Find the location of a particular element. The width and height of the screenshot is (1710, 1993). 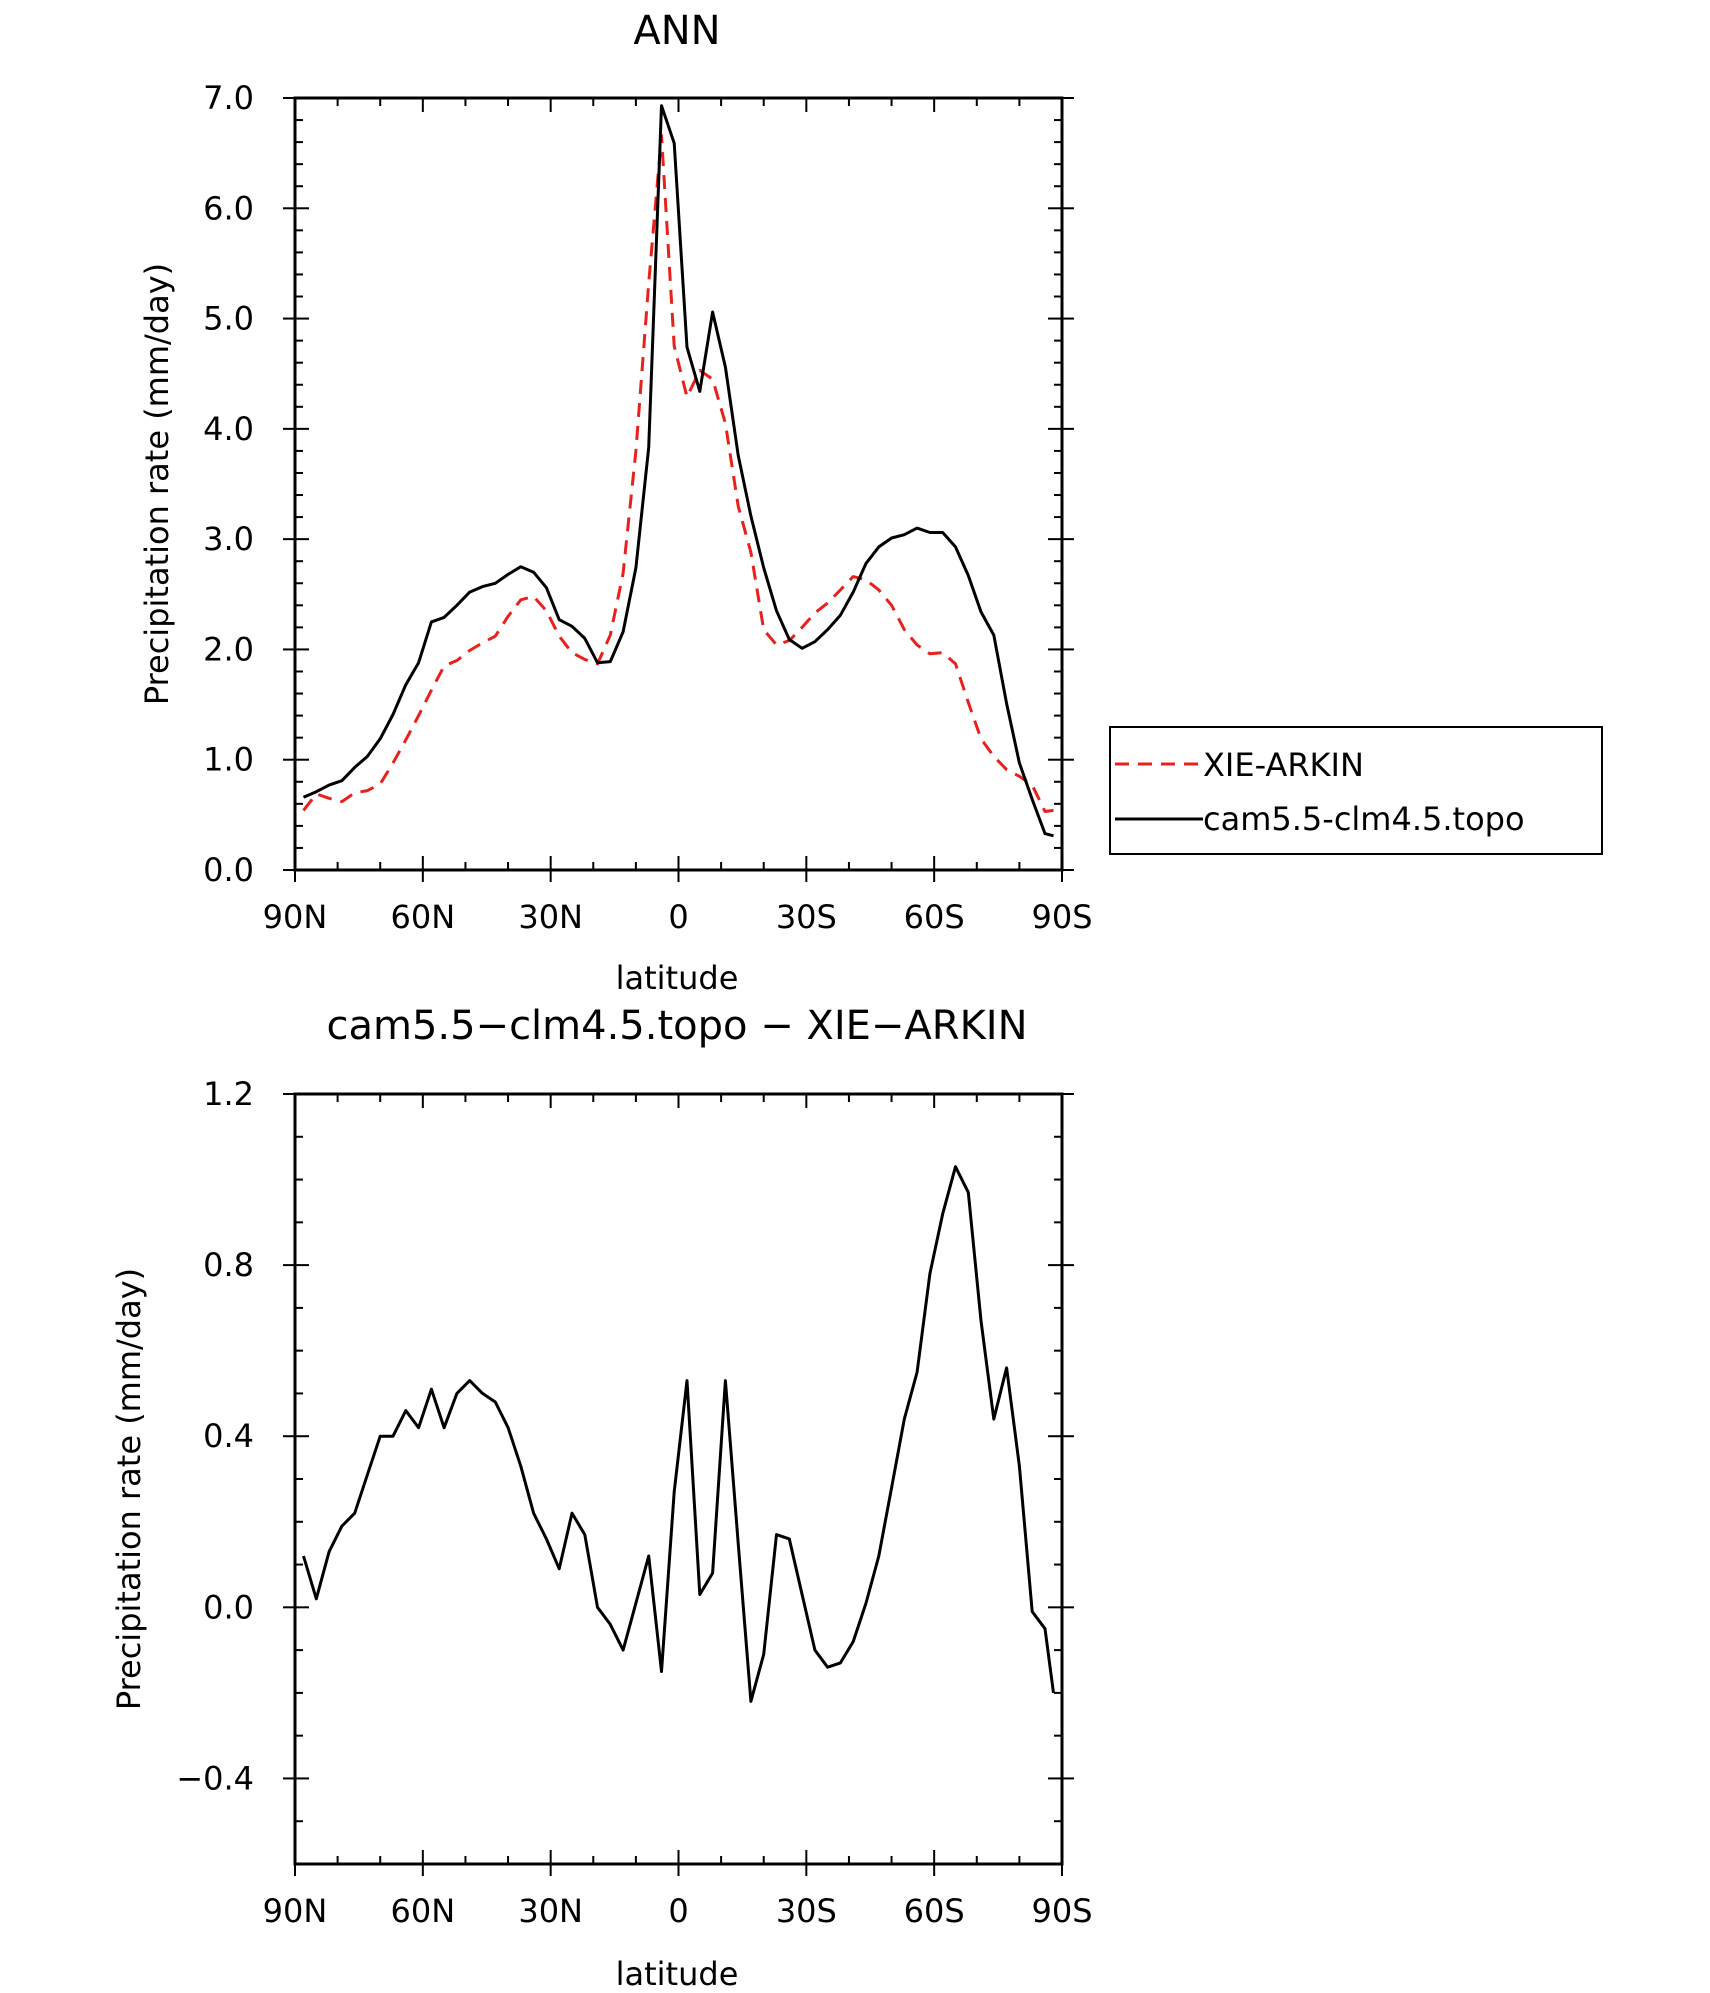

series-line-xie-arkin is located at coordinates (678, 473).